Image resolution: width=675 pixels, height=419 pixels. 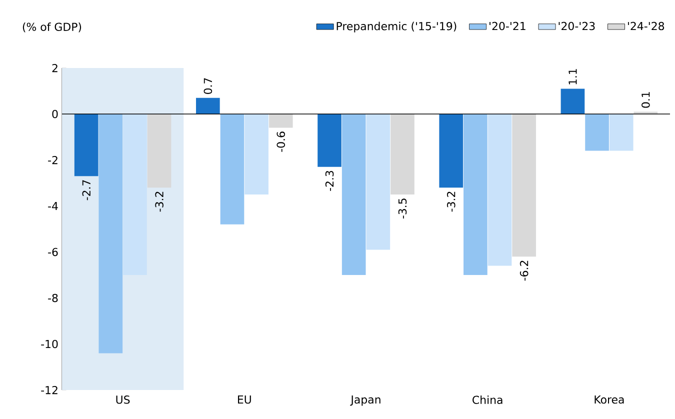 I want to click on data-label: -6.2, so click(x=524, y=270).